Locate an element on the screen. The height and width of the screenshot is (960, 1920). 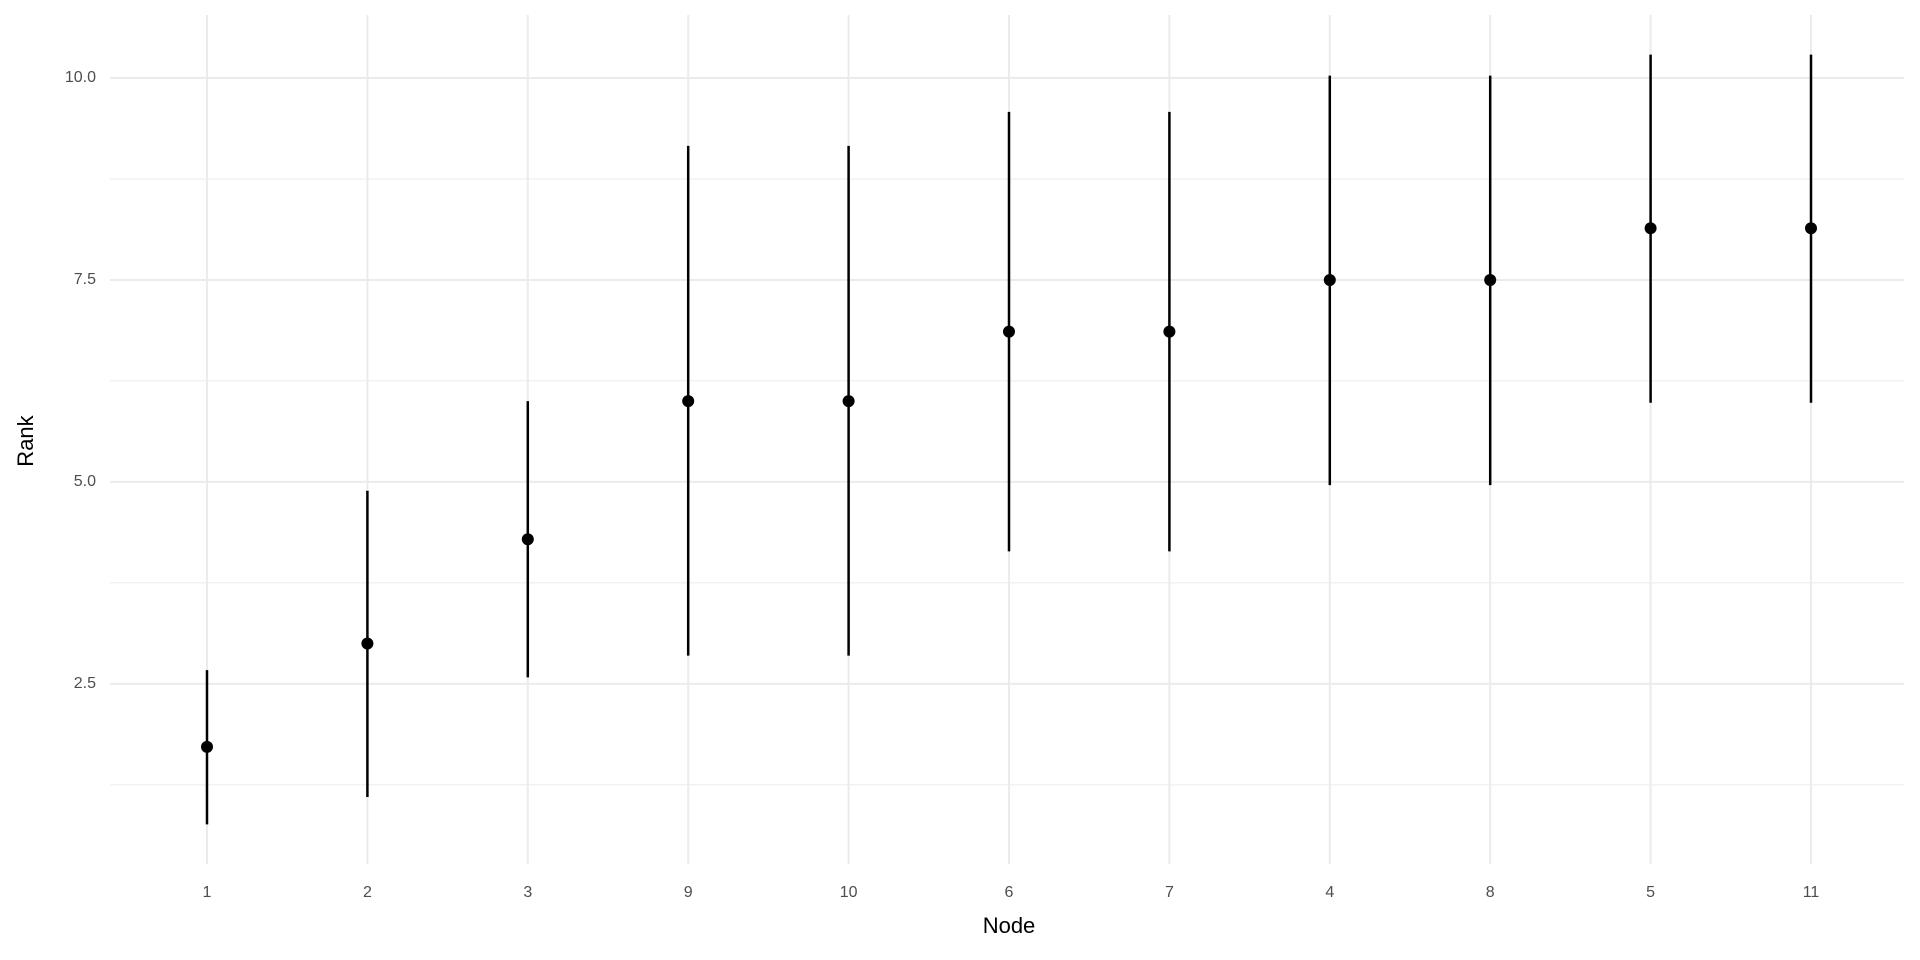
y-tick-label: 5.0 is located at coordinates (85, 481).